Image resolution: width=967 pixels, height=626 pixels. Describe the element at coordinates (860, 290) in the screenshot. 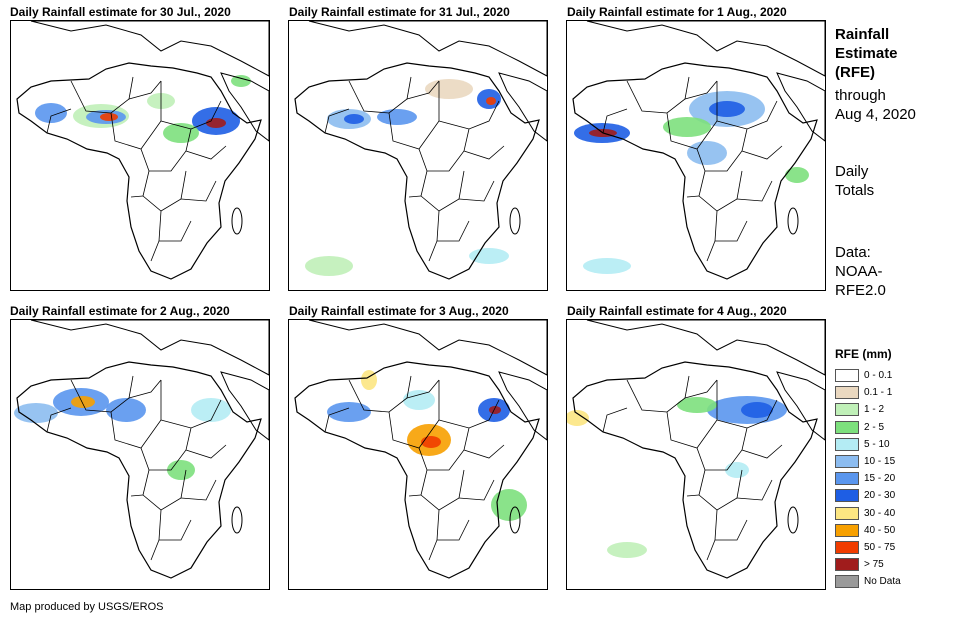

I see `sidebar-data-line: RFE2.0` at that location.